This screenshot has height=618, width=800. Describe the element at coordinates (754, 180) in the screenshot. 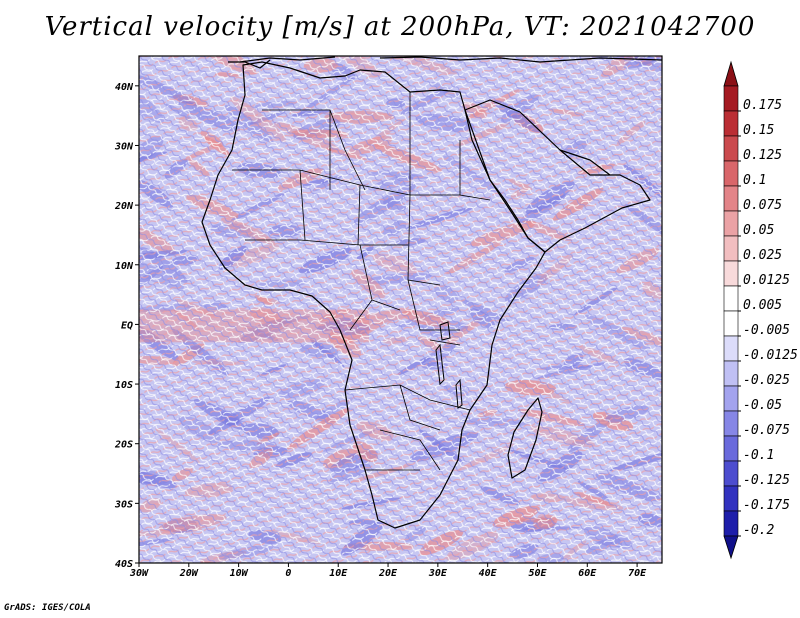

I see `colorbar-label: 0.1` at that location.